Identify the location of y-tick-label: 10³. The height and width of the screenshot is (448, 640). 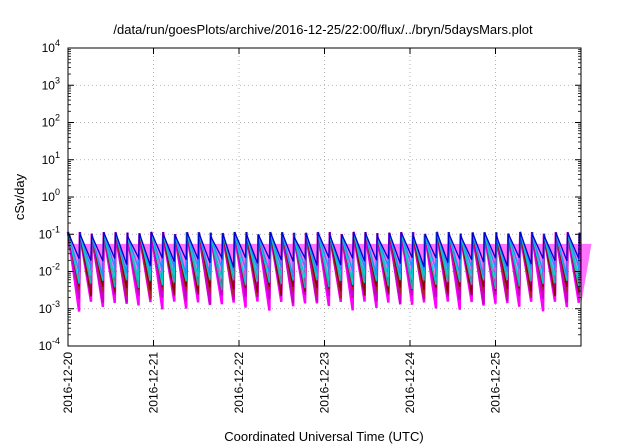
(51, 83).